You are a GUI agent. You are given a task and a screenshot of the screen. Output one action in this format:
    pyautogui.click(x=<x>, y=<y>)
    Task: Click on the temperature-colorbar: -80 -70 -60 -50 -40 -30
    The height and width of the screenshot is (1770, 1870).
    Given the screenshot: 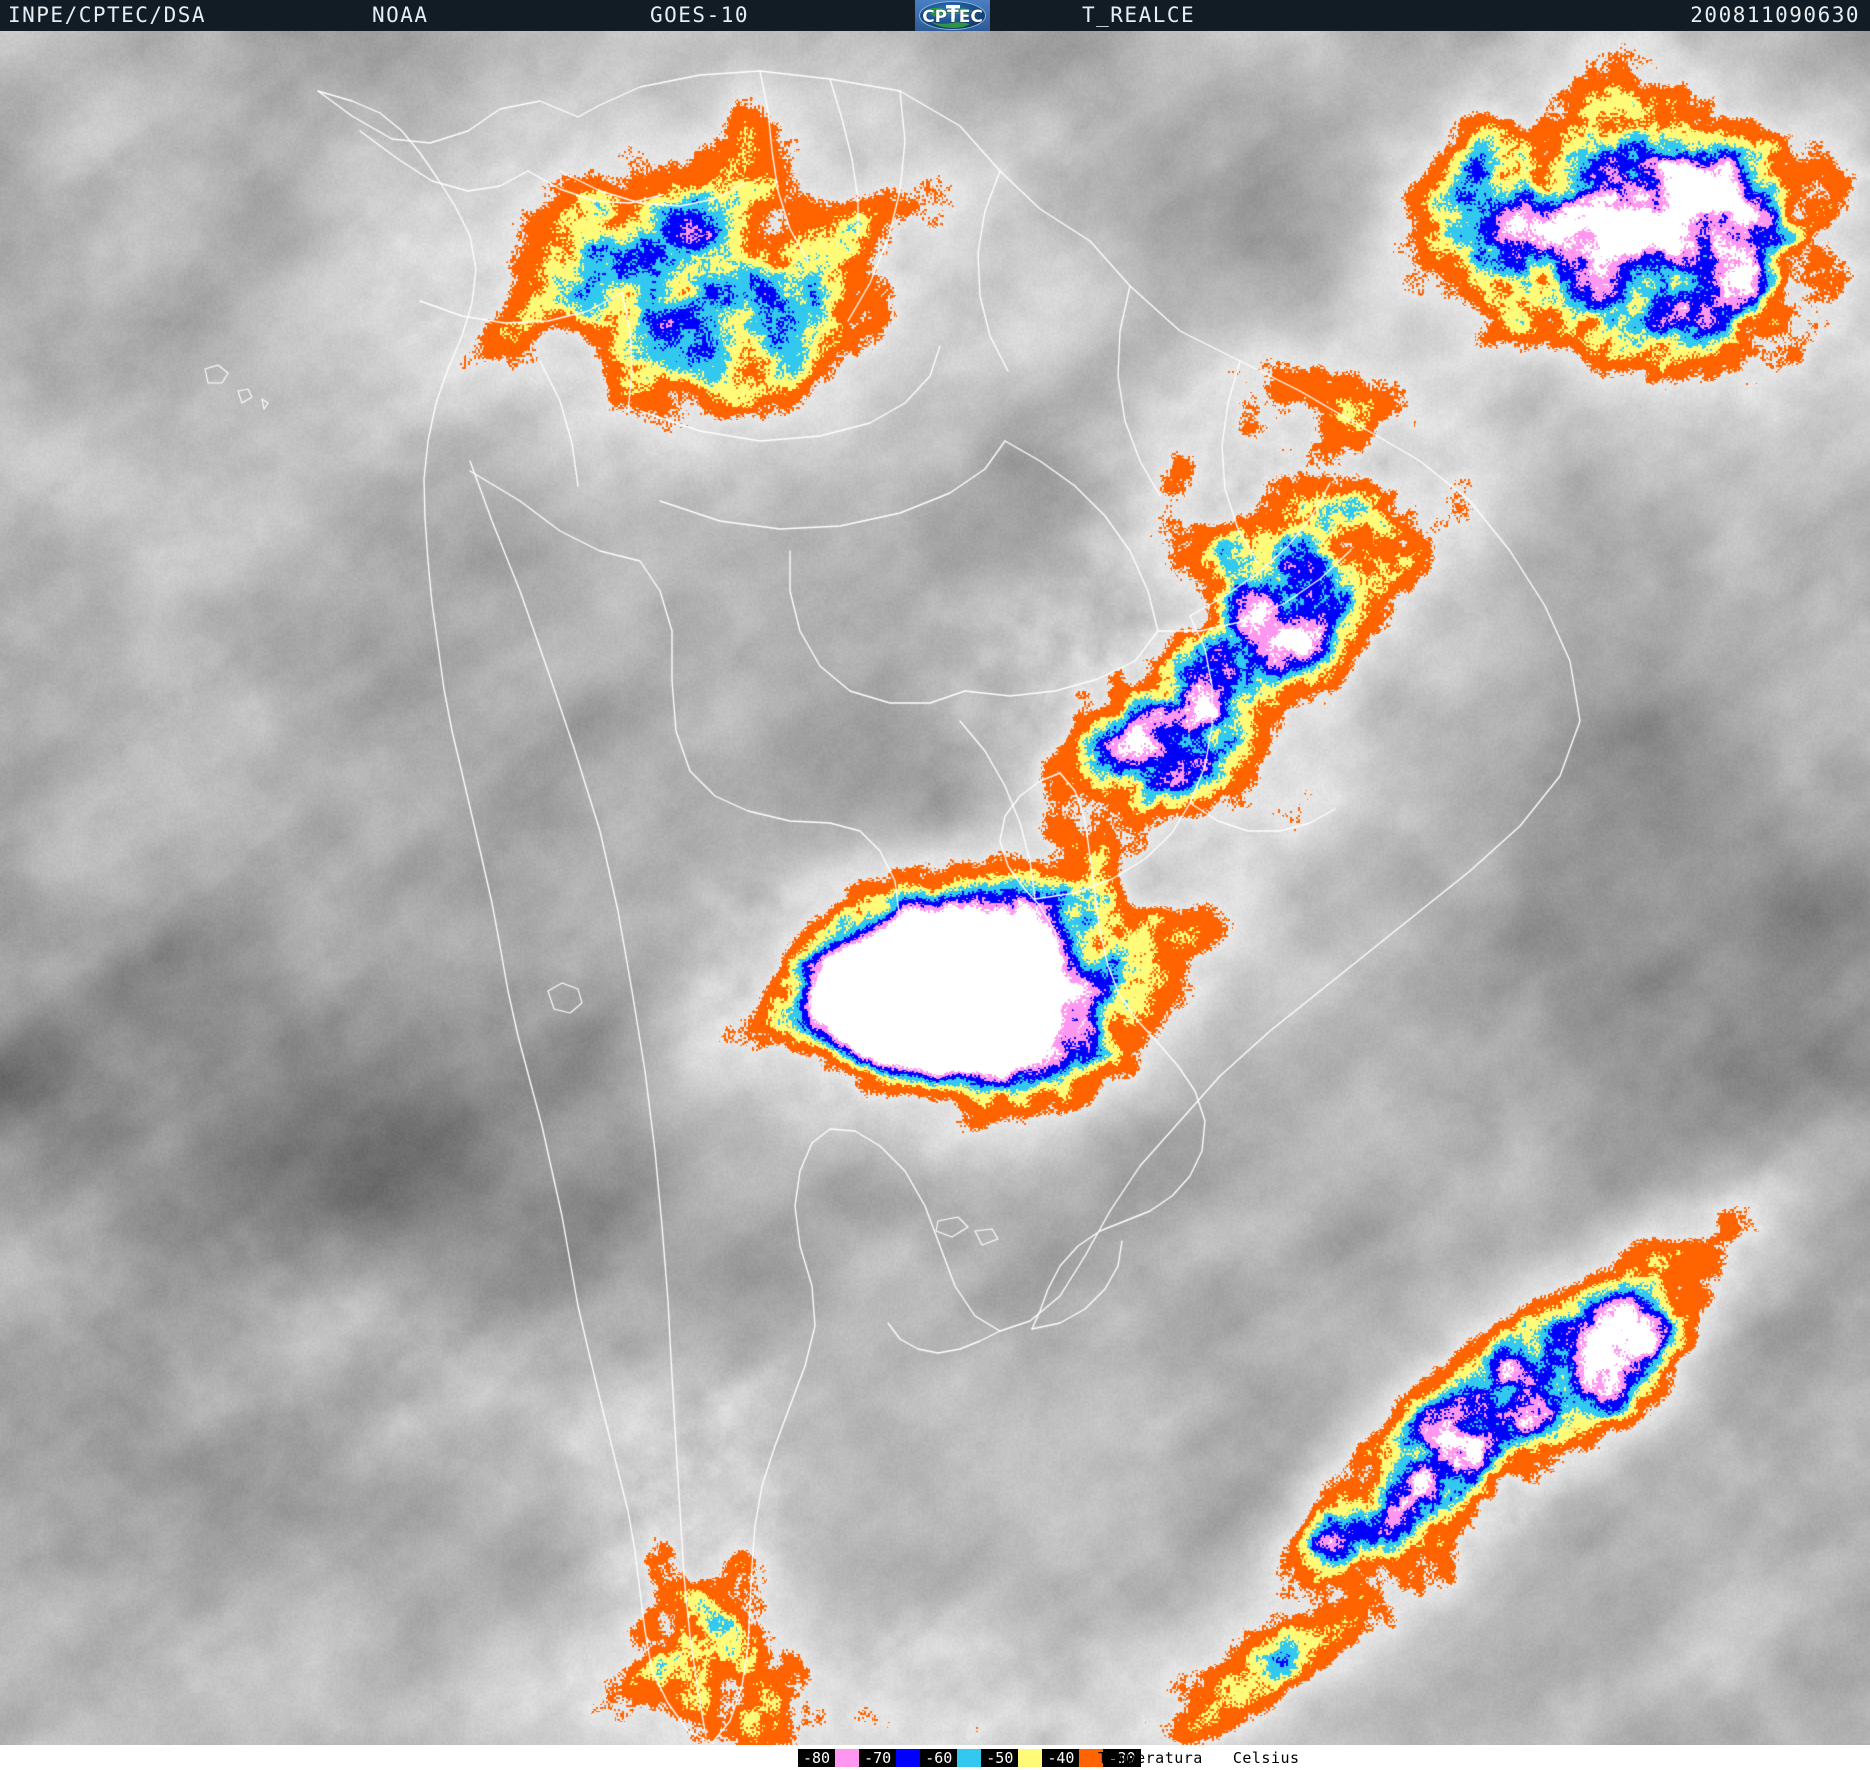 What is the action you would take?
    pyautogui.click(x=969, y=1758)
    